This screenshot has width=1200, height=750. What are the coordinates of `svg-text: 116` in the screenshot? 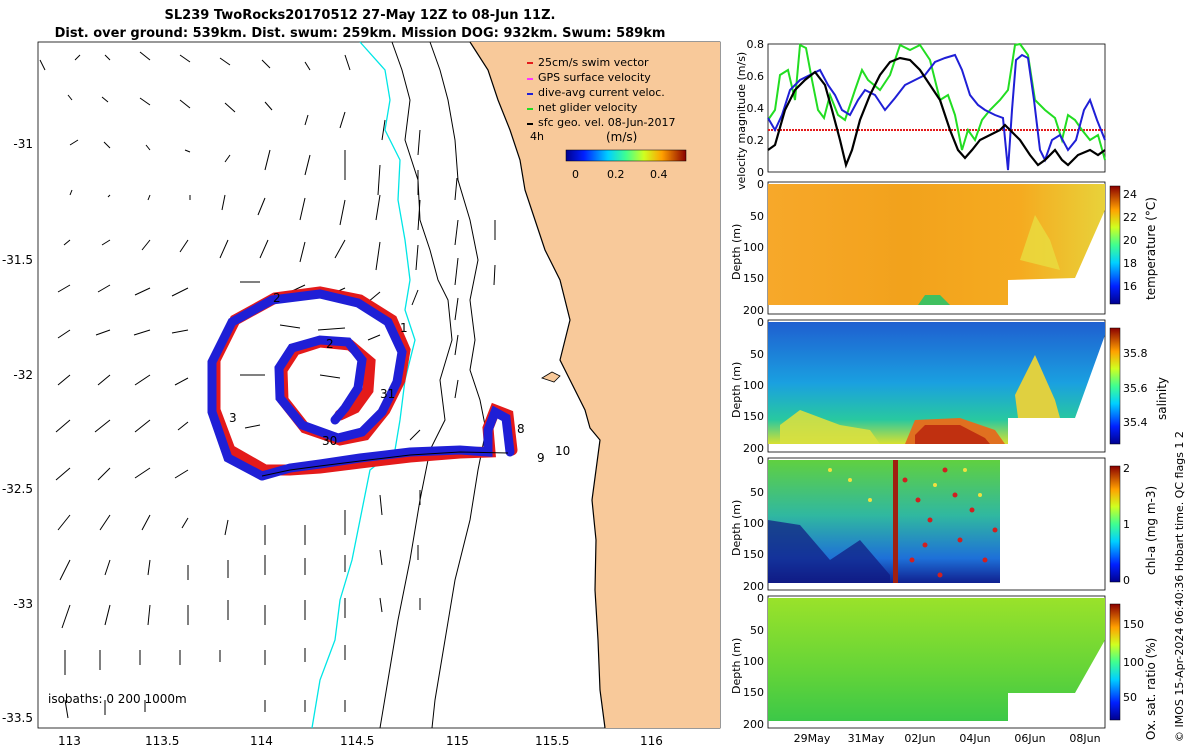 It's located at (651, 741).